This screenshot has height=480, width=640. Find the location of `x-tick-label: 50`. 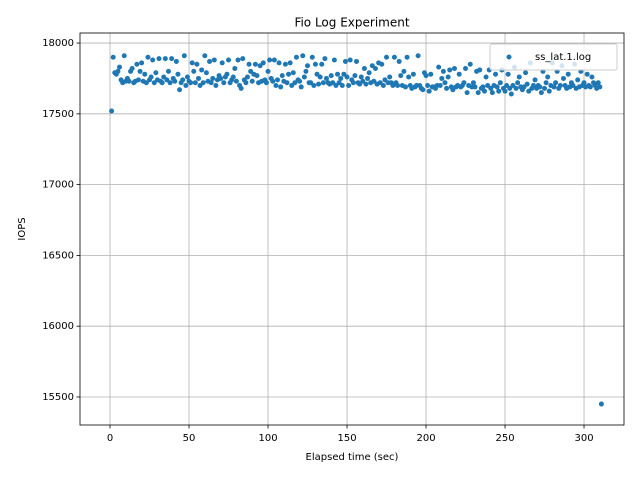

x-tick-label: 50 is located at coordinates (189, 438).